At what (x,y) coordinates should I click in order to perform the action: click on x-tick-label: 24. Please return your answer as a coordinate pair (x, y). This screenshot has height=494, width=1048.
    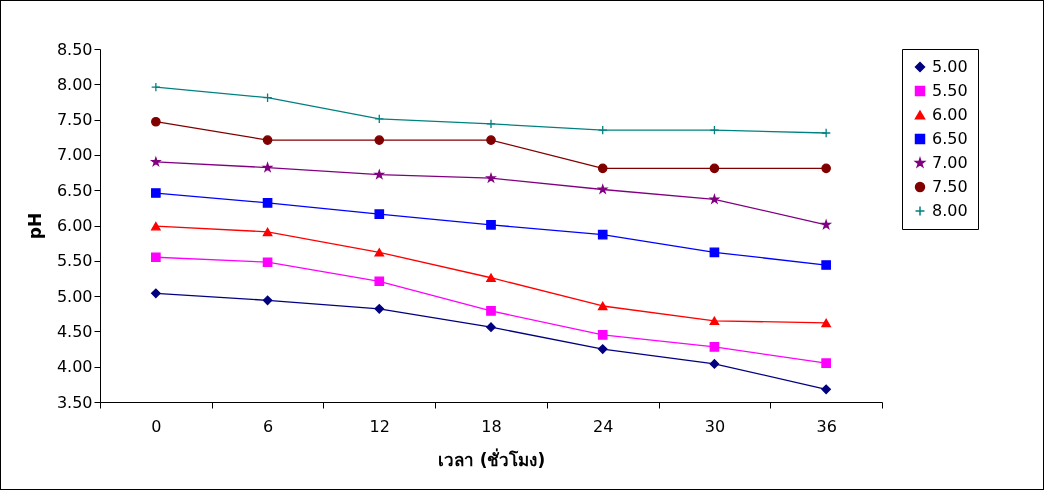
    Looking at the image, I should click on (603, 426).